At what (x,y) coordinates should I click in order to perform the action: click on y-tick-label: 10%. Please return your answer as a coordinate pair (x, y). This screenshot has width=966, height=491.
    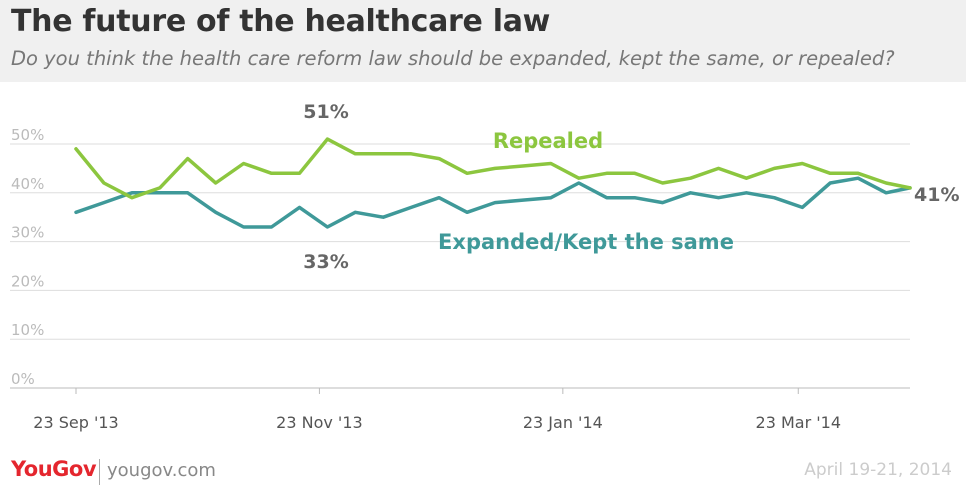
    Looking at the image, I should click on (27, 330).